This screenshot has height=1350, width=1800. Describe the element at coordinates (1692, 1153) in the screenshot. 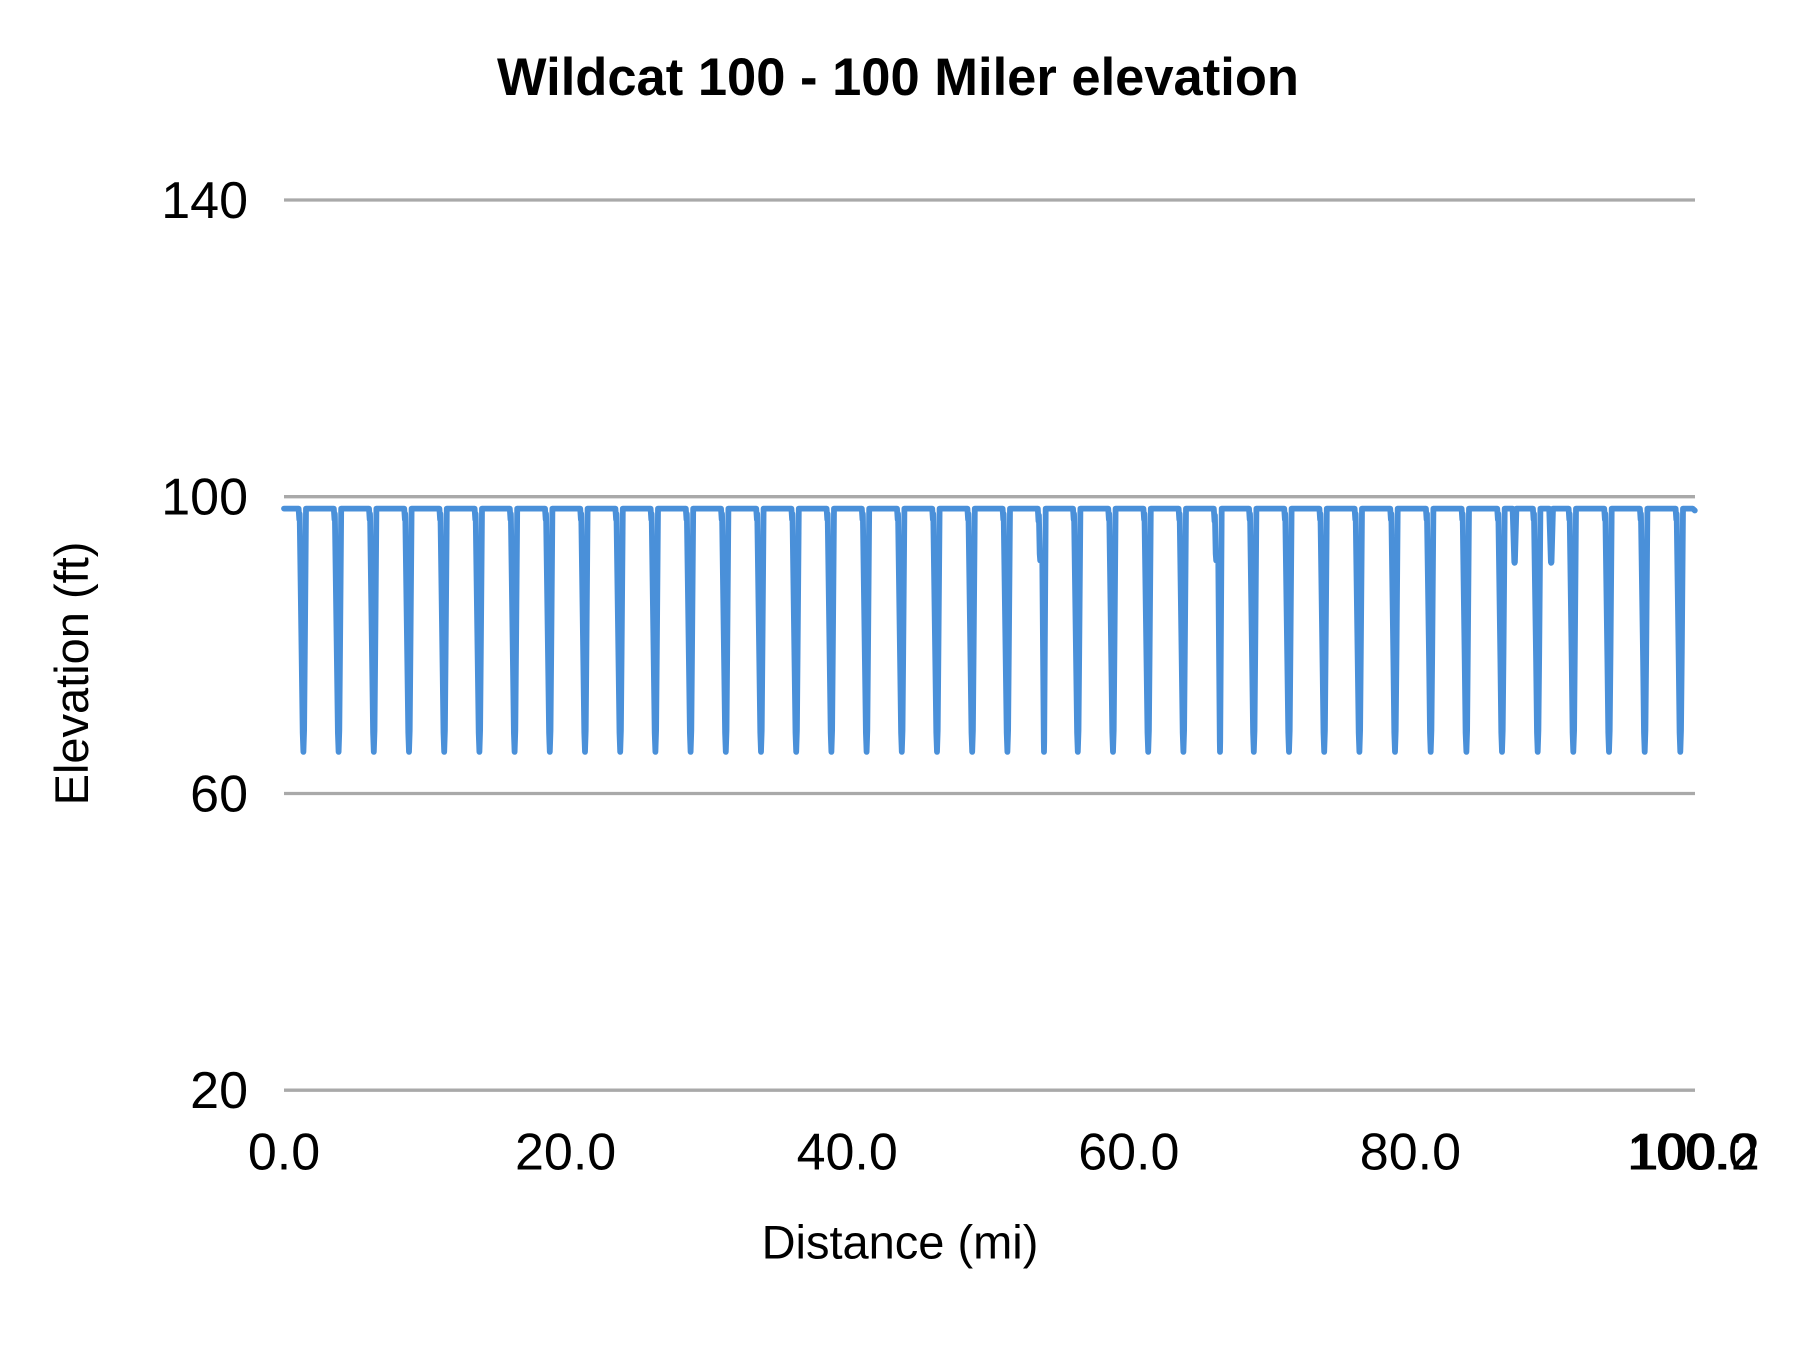

I see `svg-text: 100.0` at that location.